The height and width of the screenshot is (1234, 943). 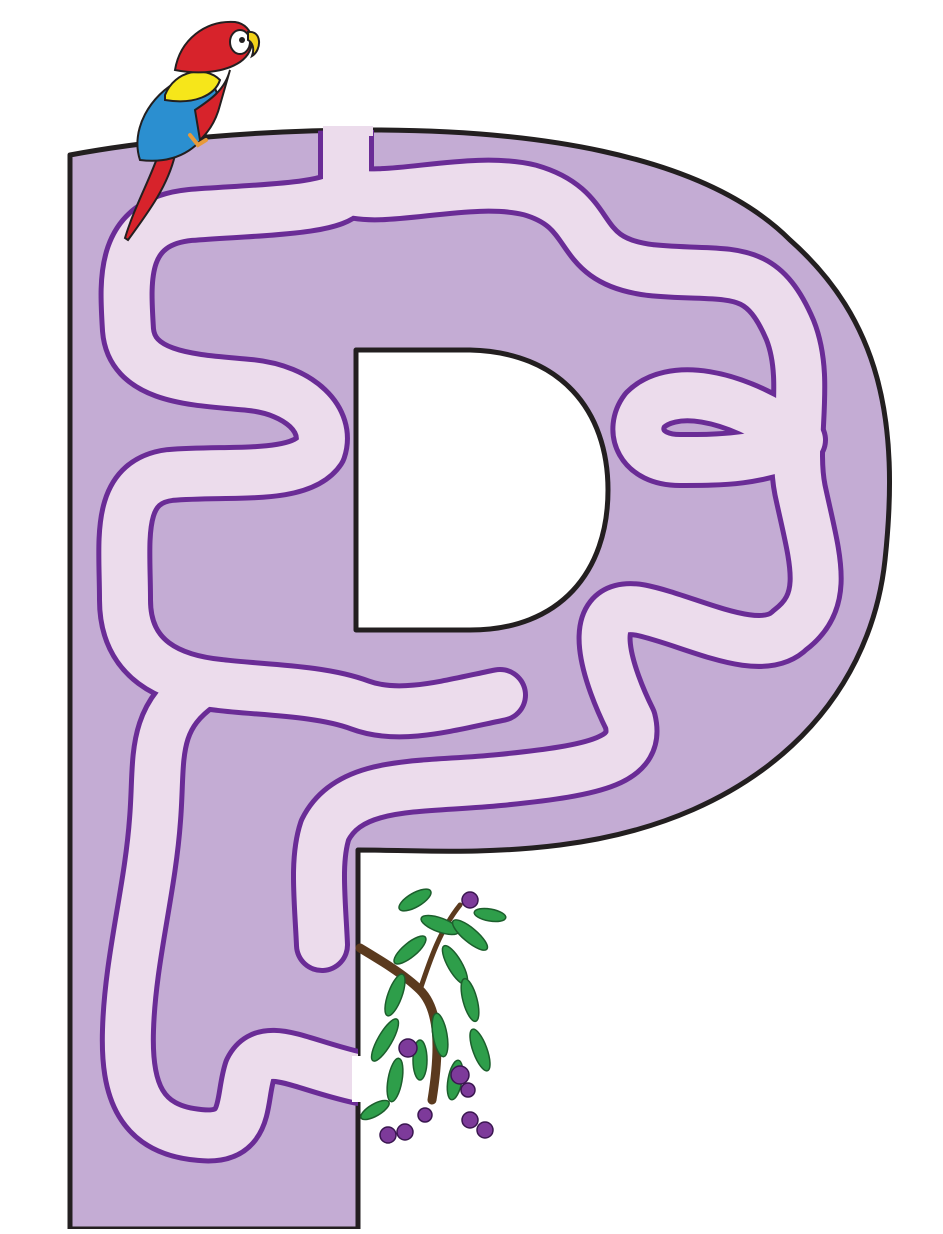 What do you see at coordinates (348, 131) in the screenshot?
I see `maze-entrance` at bounding box center [348, 131].